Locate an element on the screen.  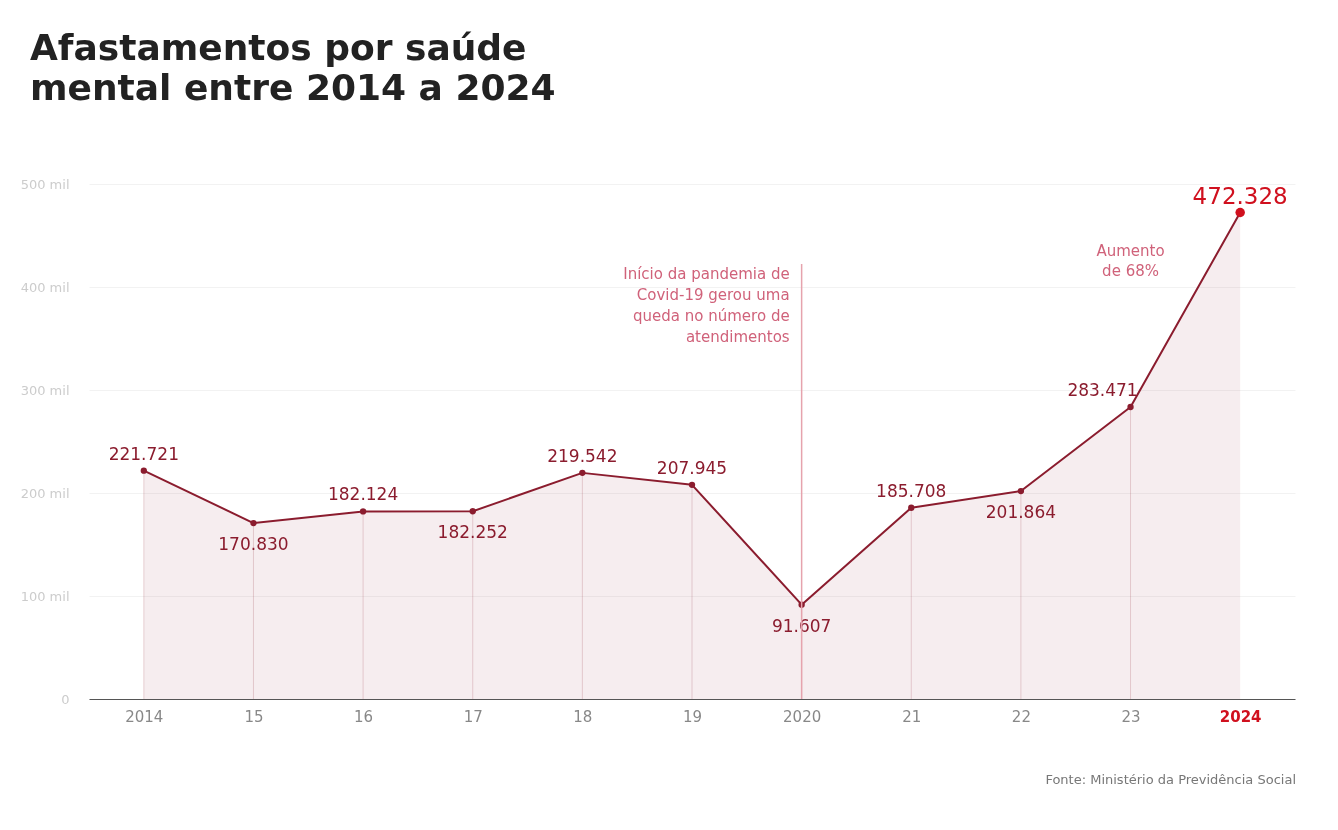
x-tick-label: 18 is located at coordinates (583, 716).